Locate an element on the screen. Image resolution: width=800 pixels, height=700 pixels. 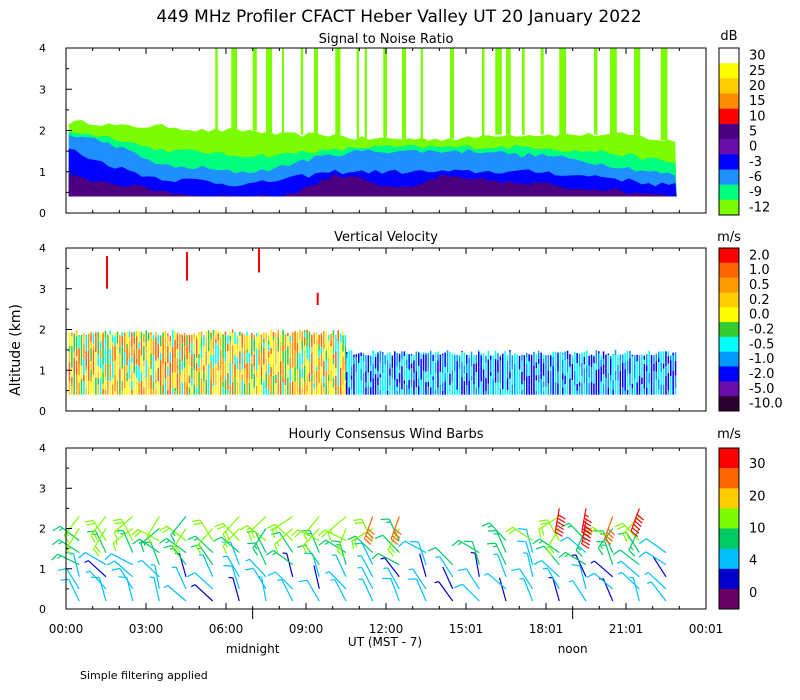
y-tick-label: 2 is located at coordinates (42, 330).